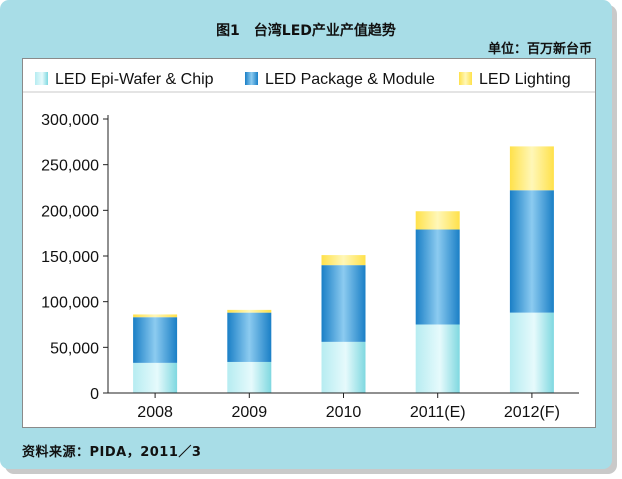  What do you see at coordinates (94, 394) in the screenshot?
I see `y-tick-label: 0` at bounding box center [94, 394].